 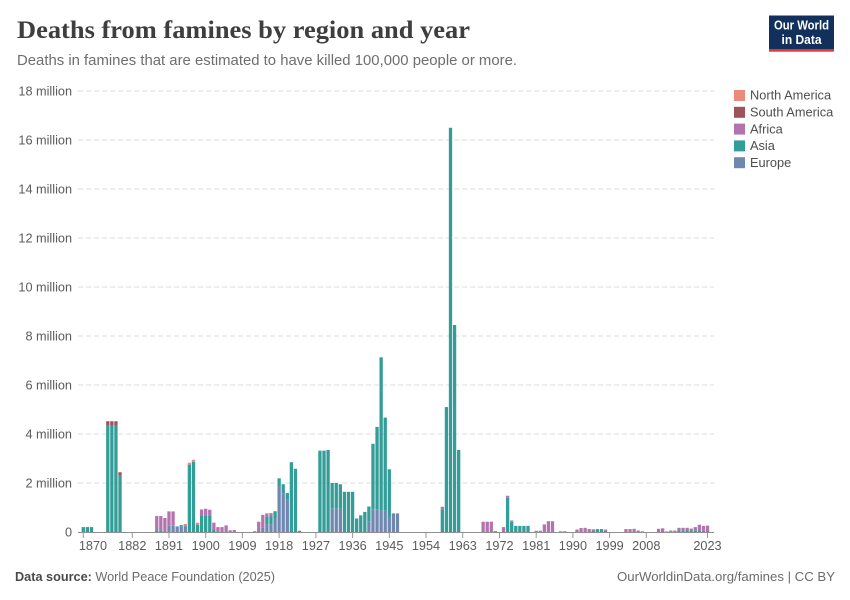 What do you see at coordinates (45, 92) in the screenshot?
I see `svg-text: 18 million` at bounding box center [45, 92].